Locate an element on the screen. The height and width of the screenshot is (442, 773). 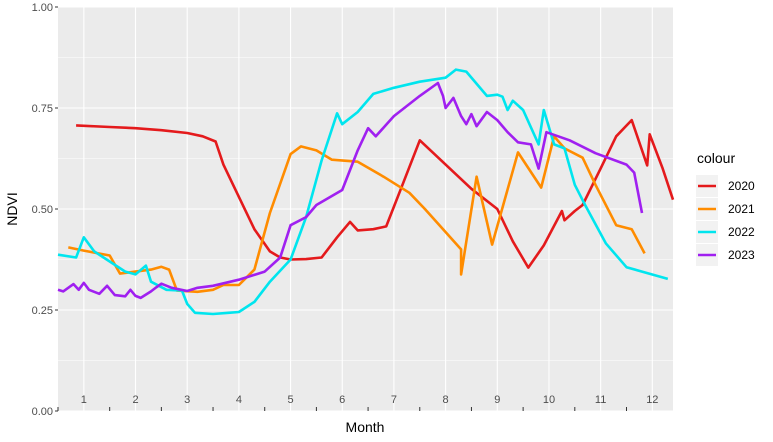
x-tick-label: 10 is located at coordinates (549, 400).